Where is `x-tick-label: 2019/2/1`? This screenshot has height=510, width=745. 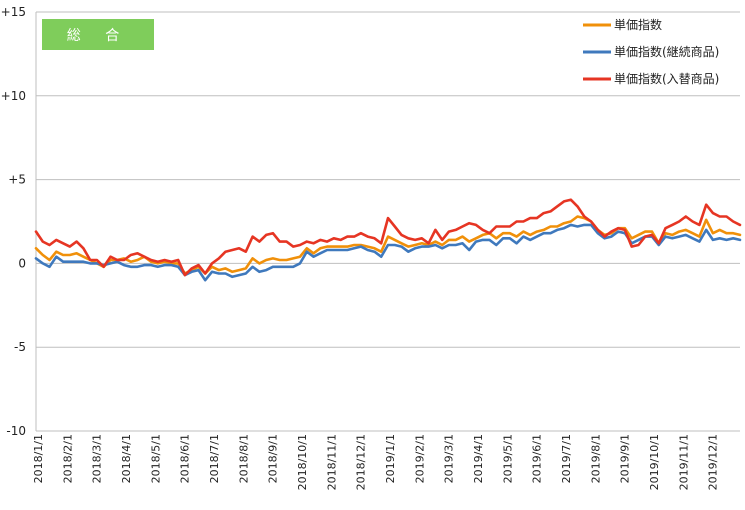
x-tick-label: 2019/2/1 is located at coordinates (419, 458).